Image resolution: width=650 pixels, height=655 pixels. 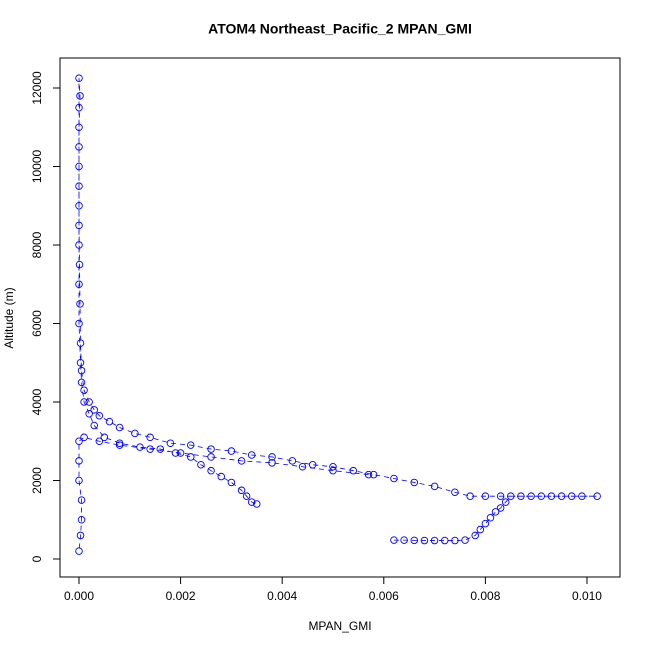 What do you see at coordinates (485, 596) in the screenshot?
I see `x-tick-label: 0.008` at bounding box center [485, 596].